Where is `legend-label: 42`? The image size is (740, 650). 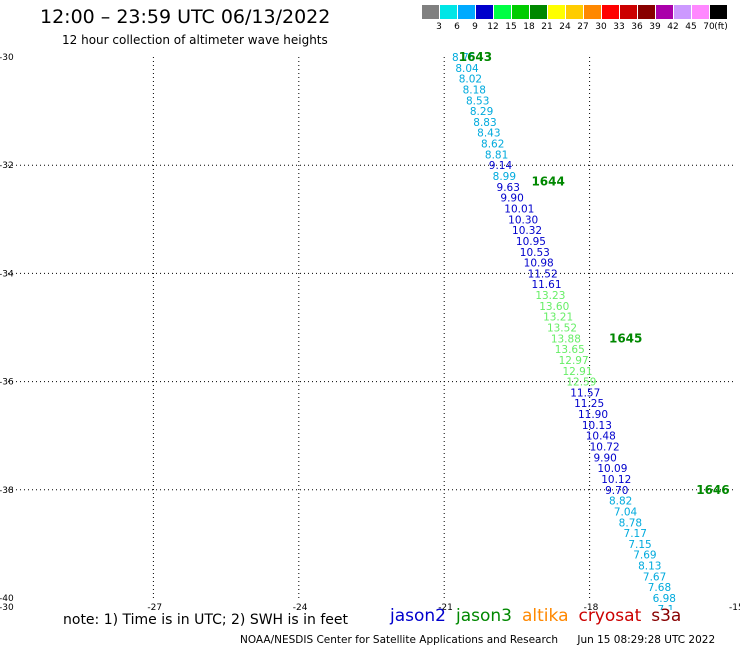 legend-label: 42 is located at coordinates (673, 27).